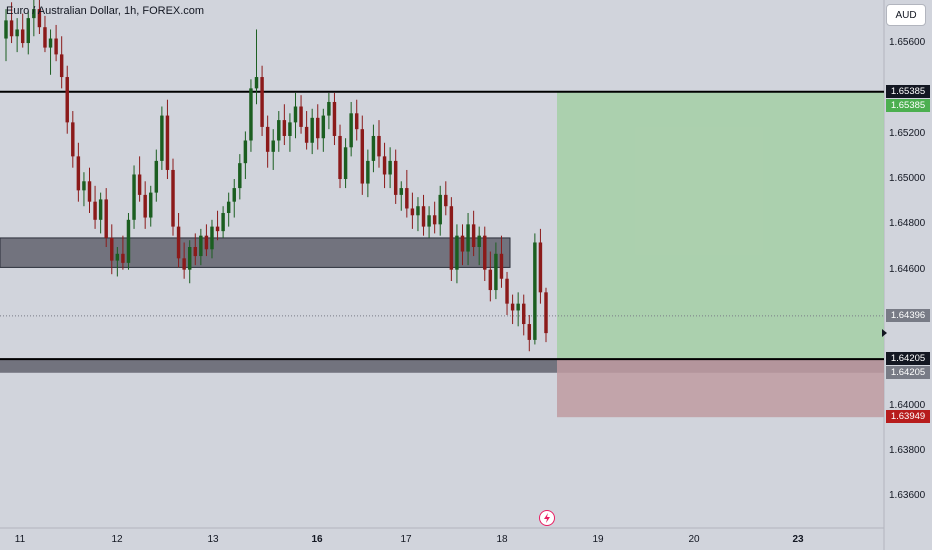  I want to click on price-tag-black: 1.65385, so click(908, 91).